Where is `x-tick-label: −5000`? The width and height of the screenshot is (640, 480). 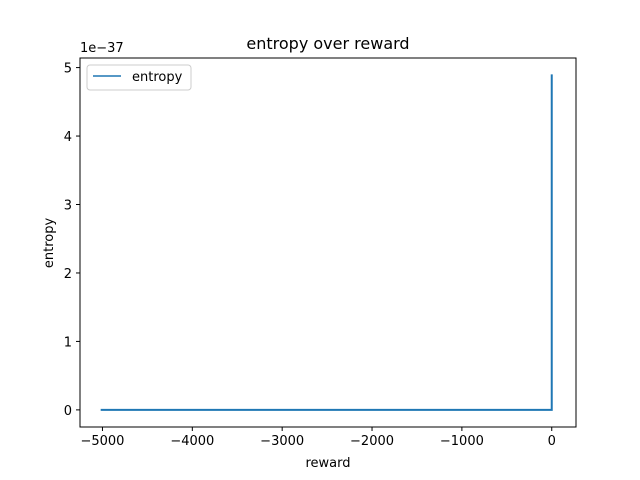
x-tick-label: −5000 is located at coordinates (102, 441).